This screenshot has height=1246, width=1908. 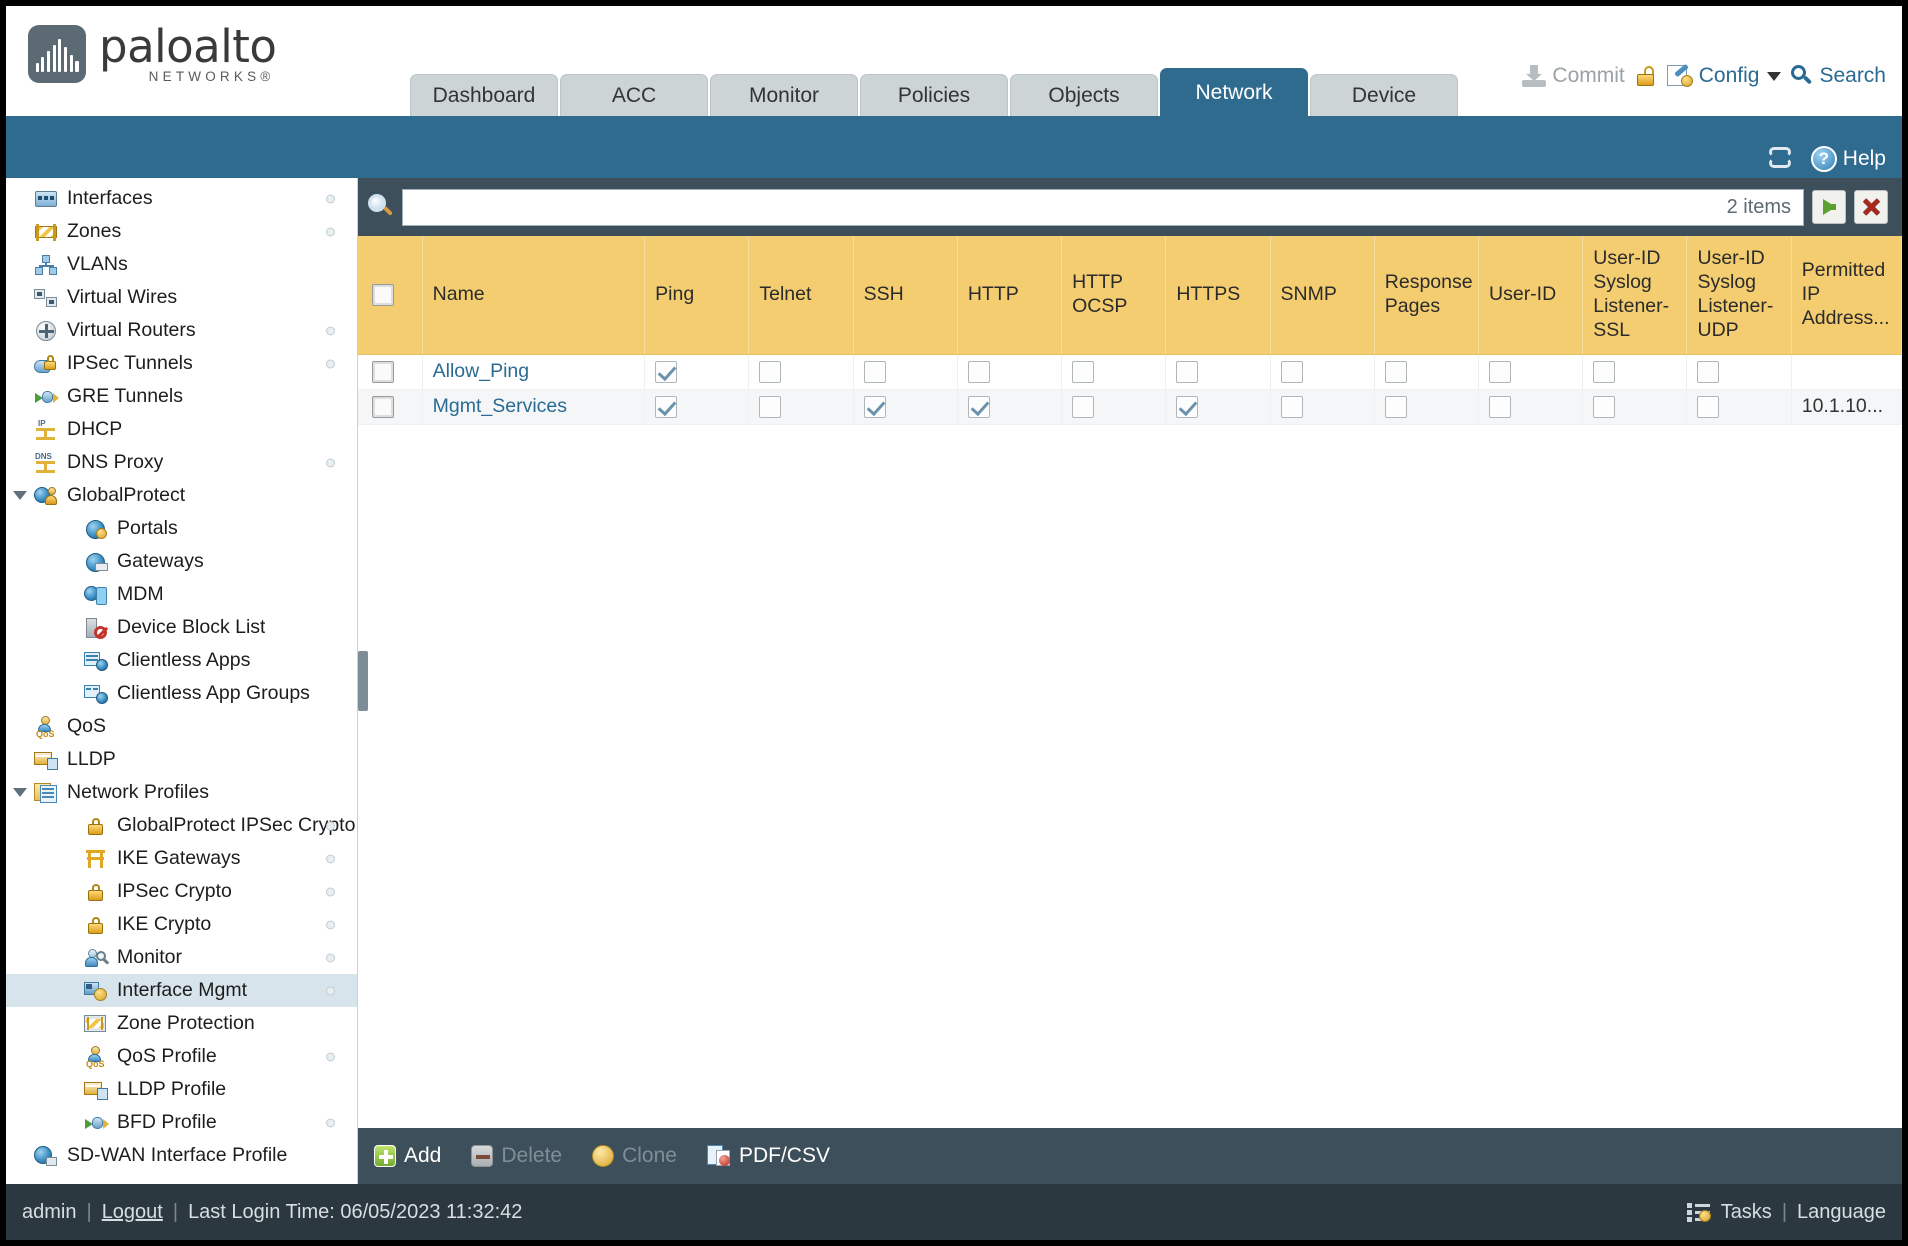 I want to click on sidebar-item-gateways: Gateways, so click(x=181, y=561).